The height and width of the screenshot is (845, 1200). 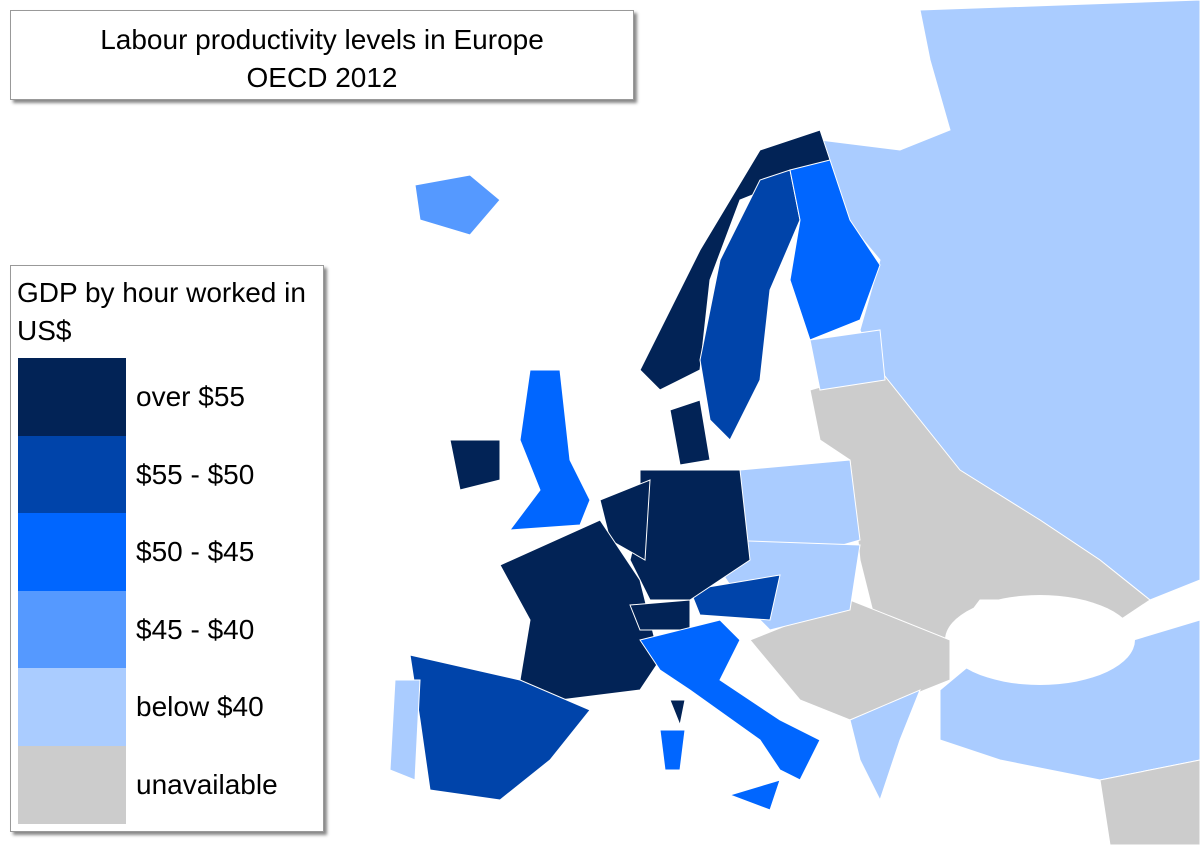 I want to click on corsica, so click(x=677, y=713).